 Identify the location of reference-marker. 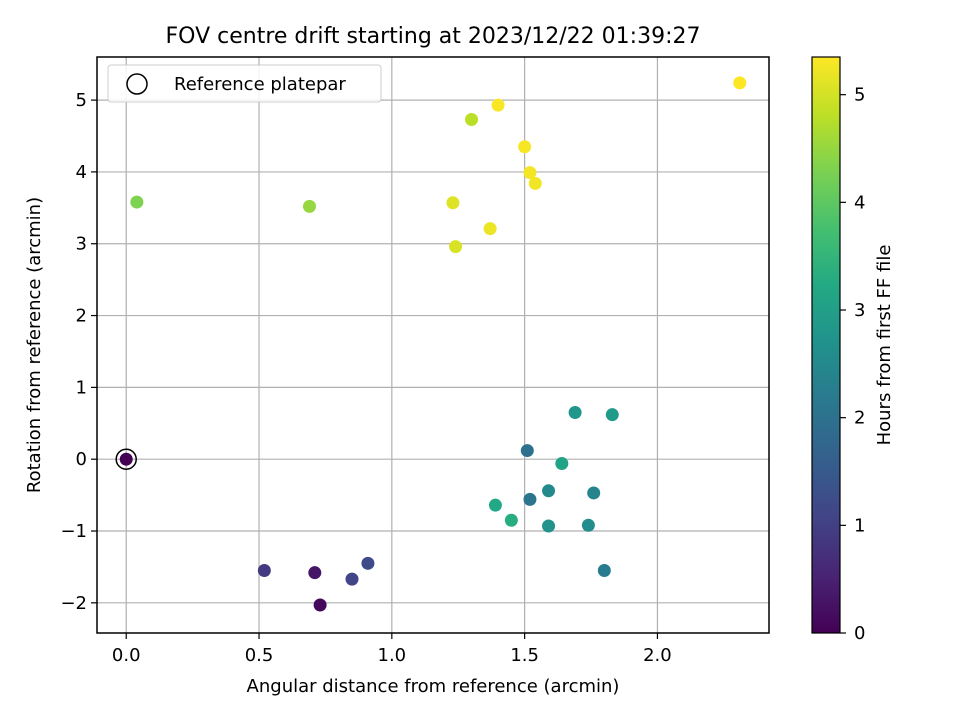
(126, 459).